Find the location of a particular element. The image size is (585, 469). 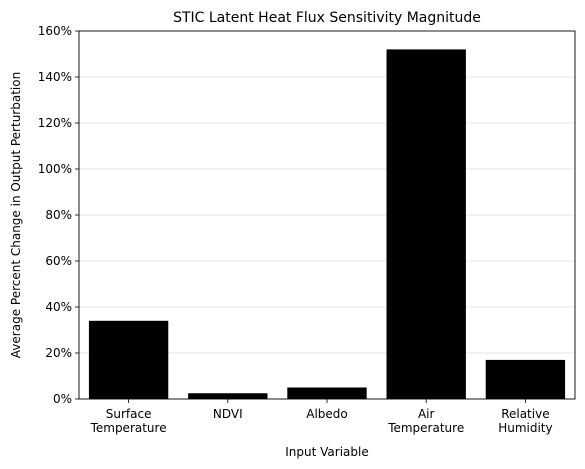

y-tick-label: 160% is located at coordinates (55, 31).